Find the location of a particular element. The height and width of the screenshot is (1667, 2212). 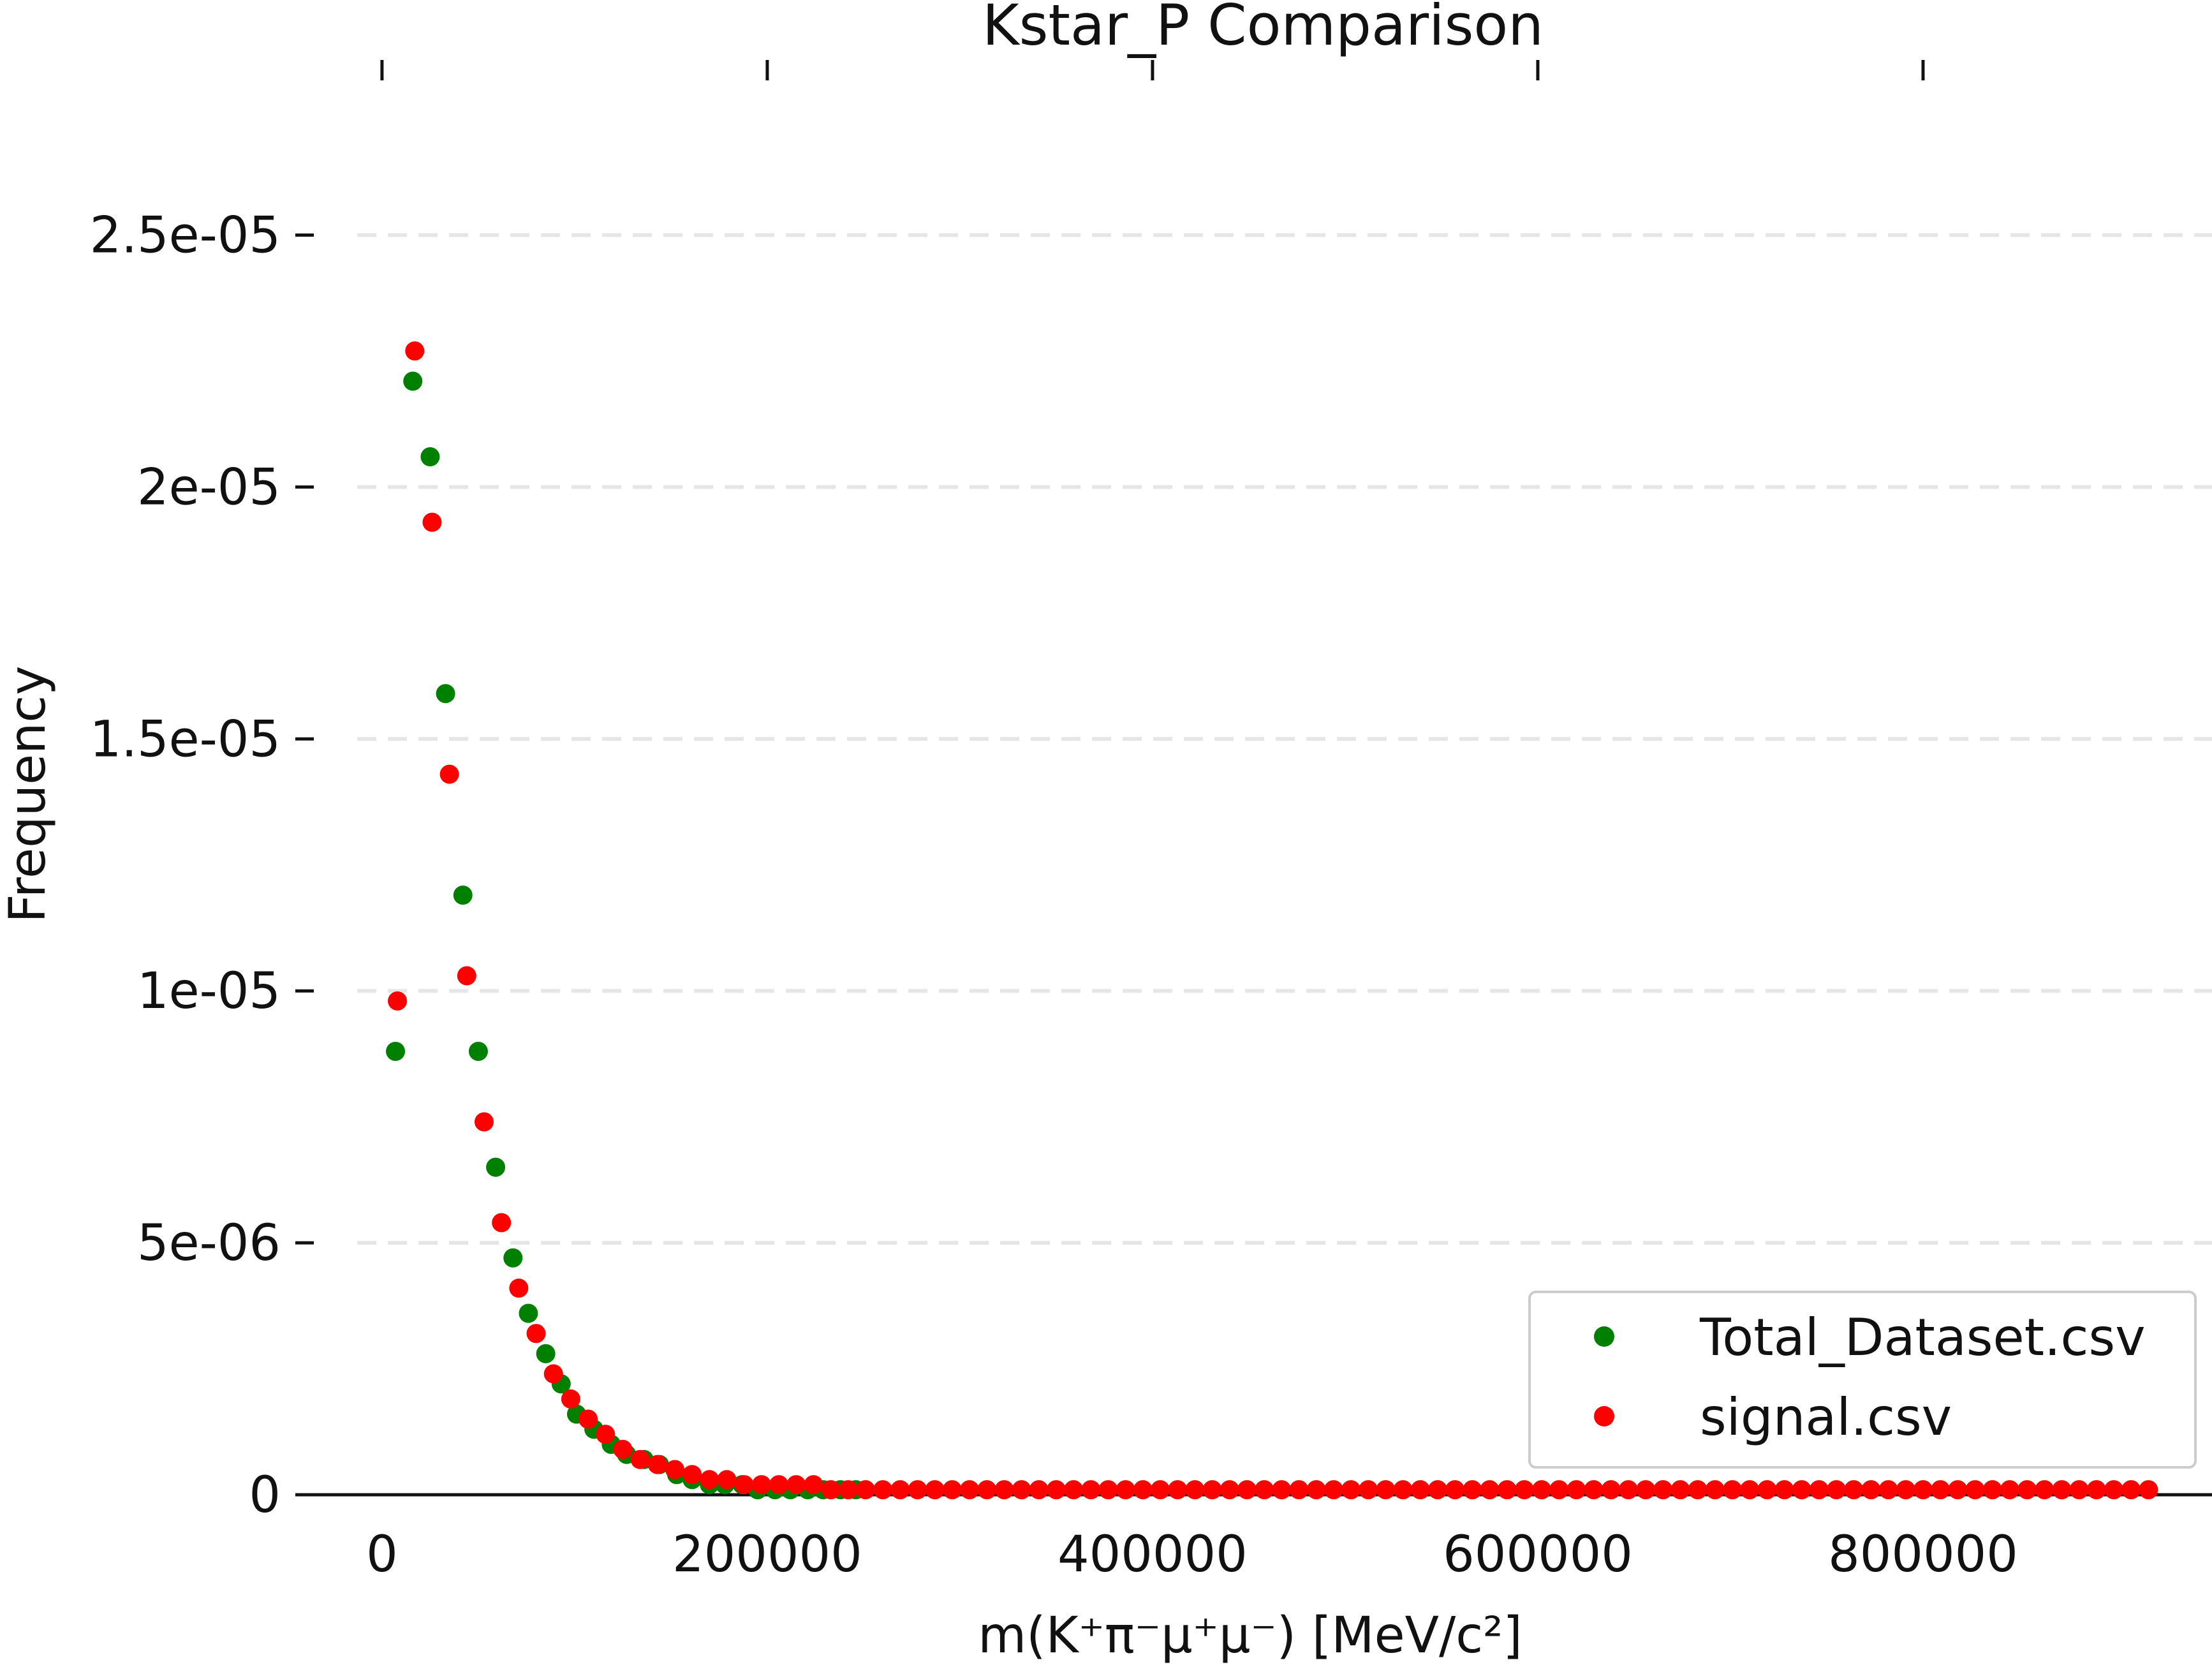

legend: Total_Dataset.csv signal.csv is located at coordinates (1863, 1380).